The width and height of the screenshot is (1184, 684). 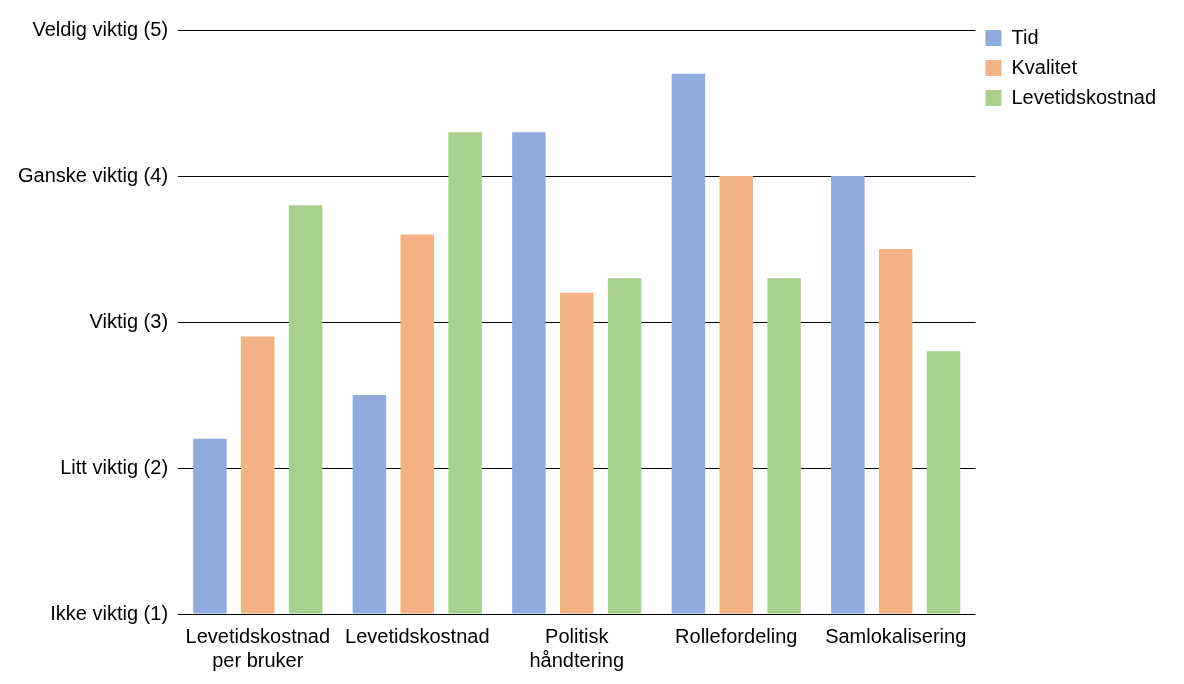 What do you see at coordinates (93, 174) in the screenshot?
I see `y-tick-label: Ganske viktig (4)` at bounding box center [93, 174].